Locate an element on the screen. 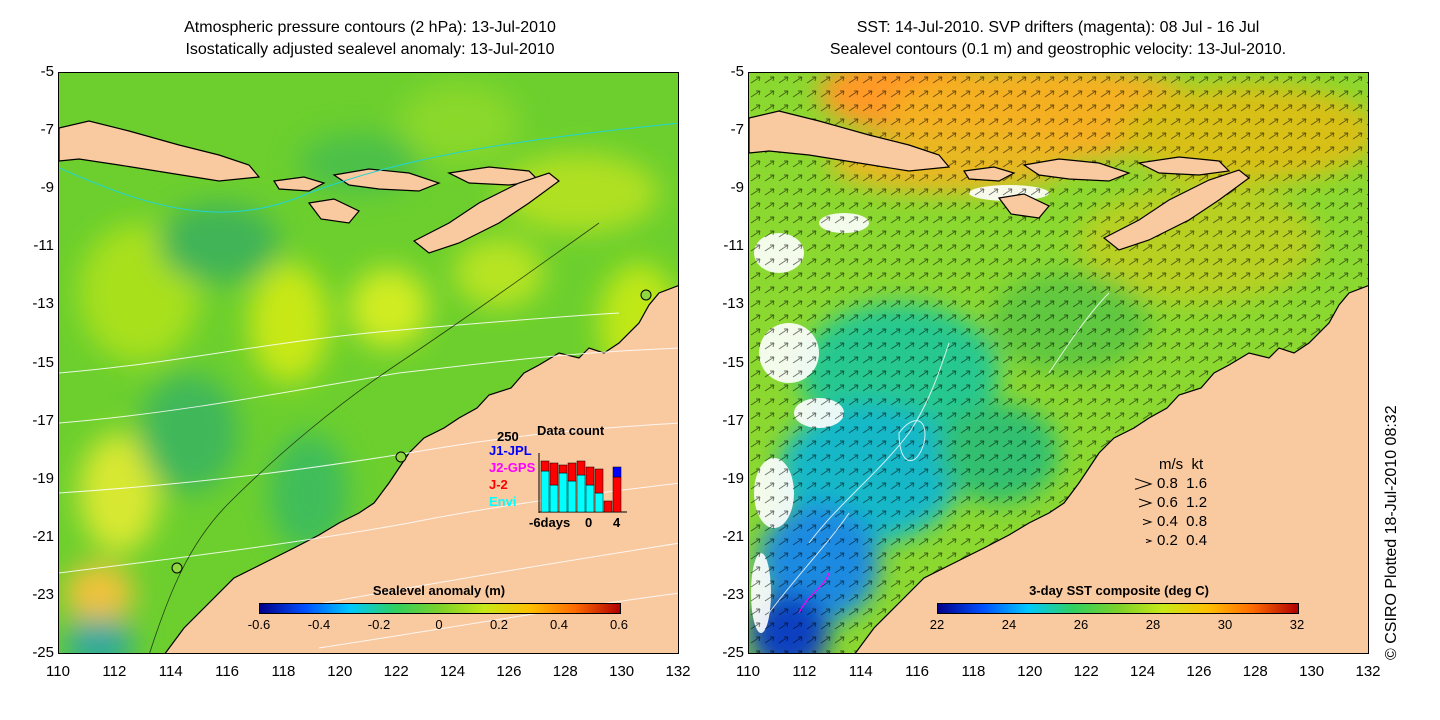  colorbar-label: 24 is located at coordinates (1009, 624).